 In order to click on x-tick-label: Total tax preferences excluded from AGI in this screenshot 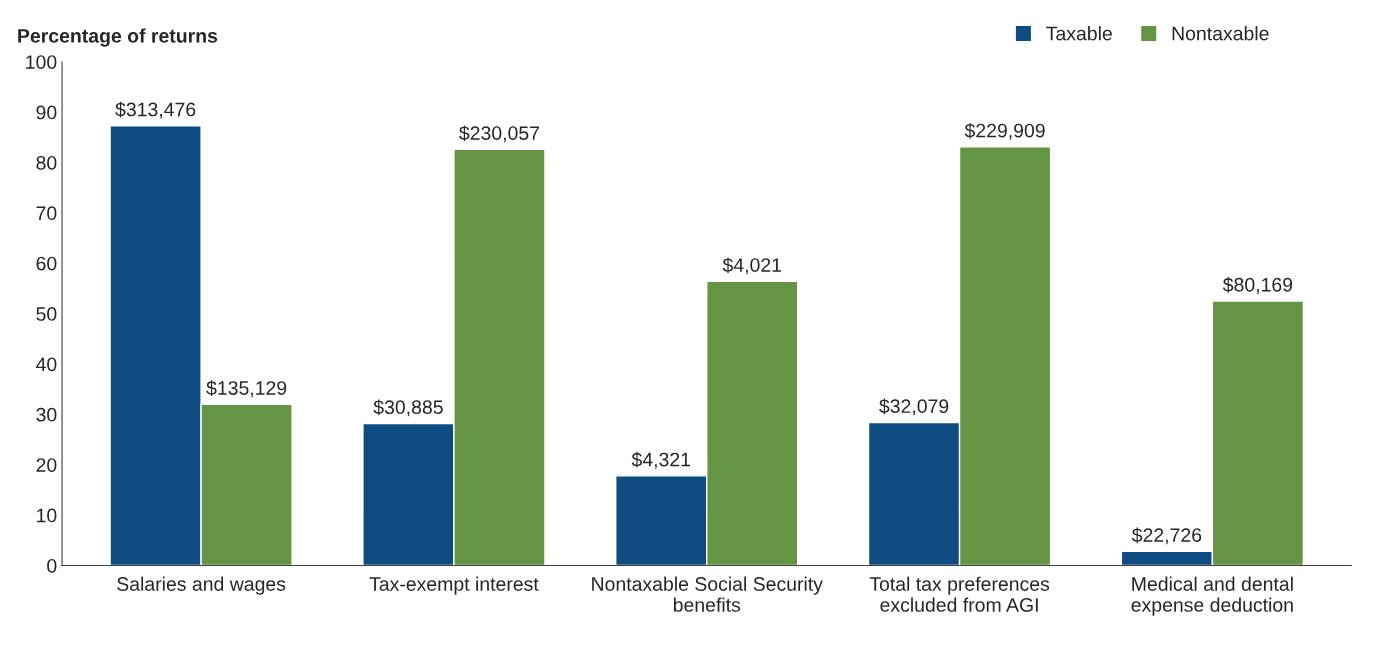, I will do `click(959, 594)`.